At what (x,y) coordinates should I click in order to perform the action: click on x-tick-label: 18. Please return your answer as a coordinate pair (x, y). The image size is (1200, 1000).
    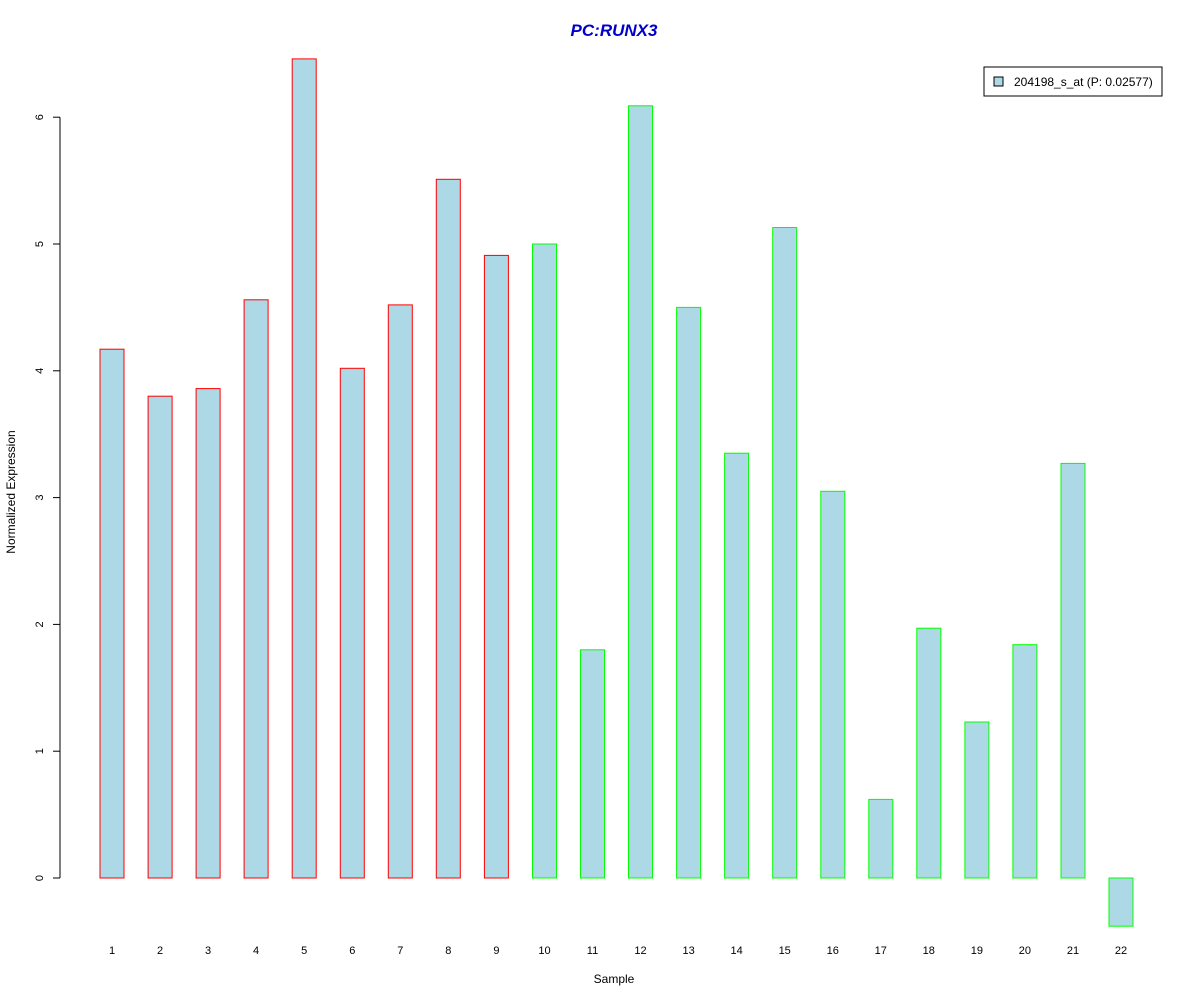
    Looking at the image, I should click on (929, 951).